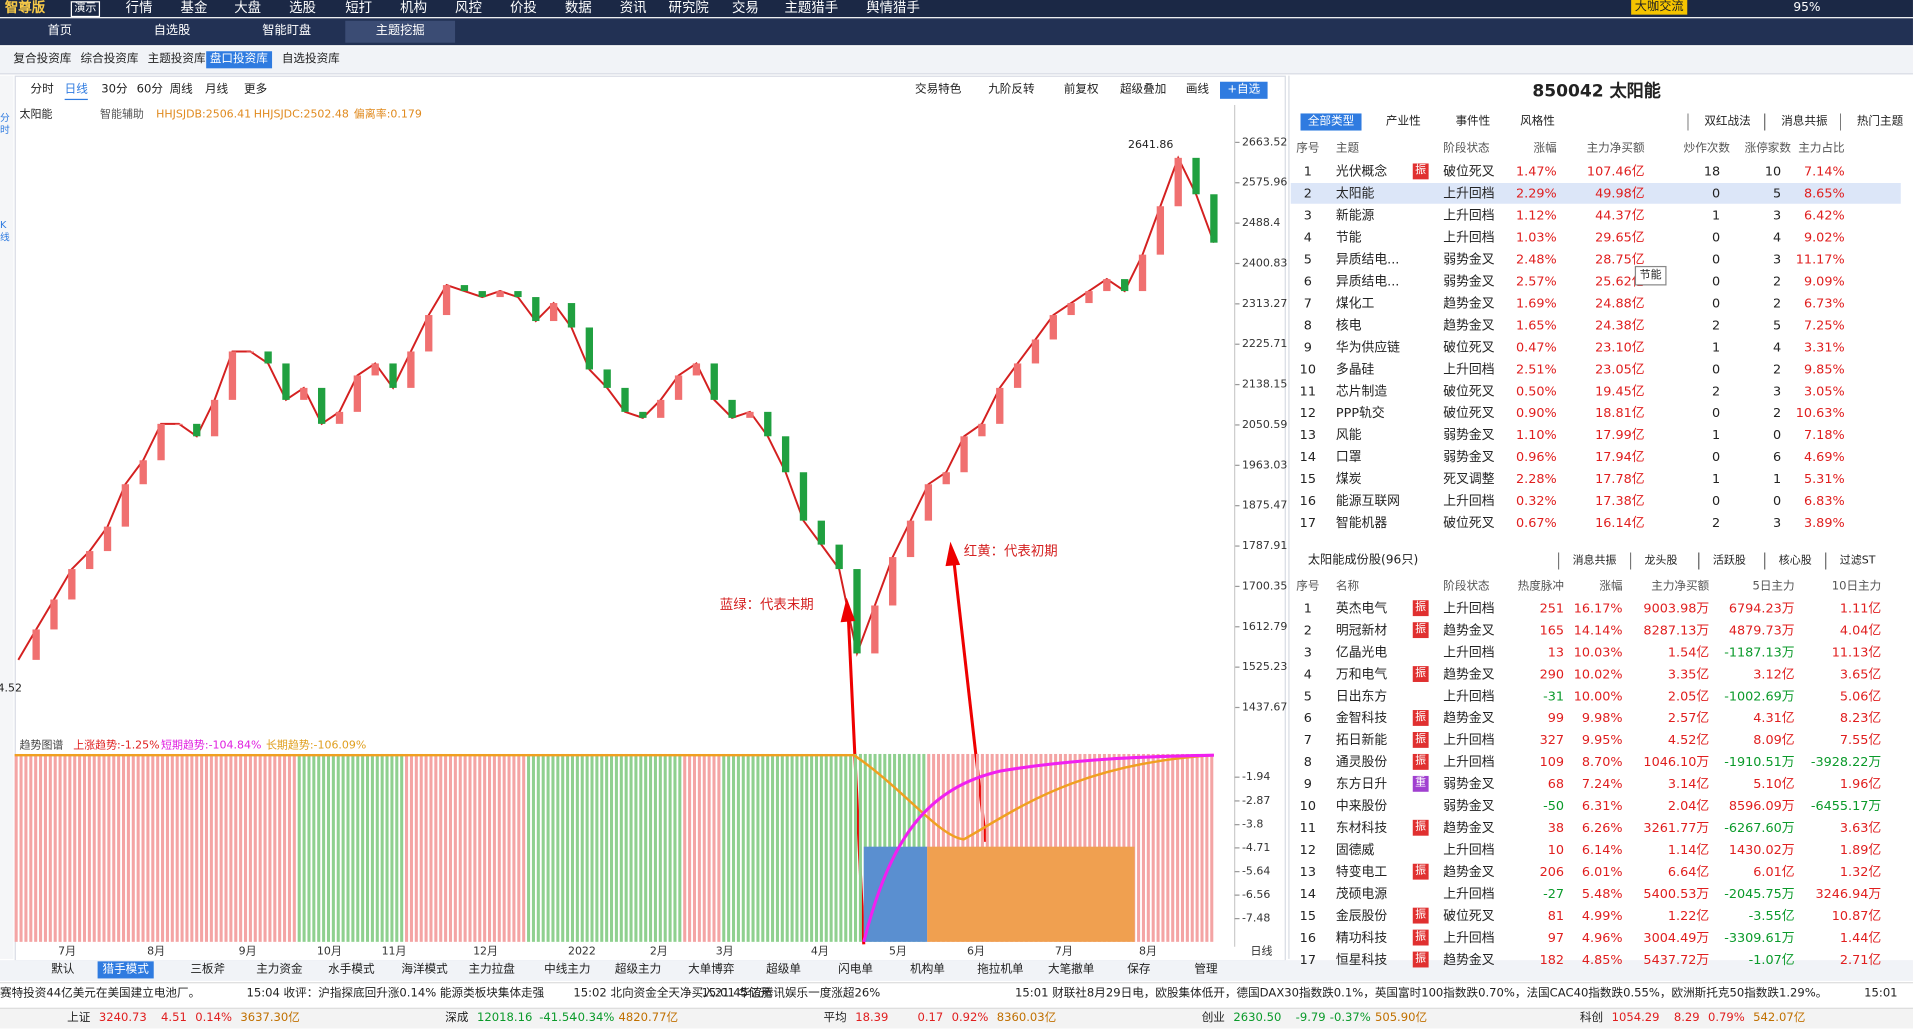 The image size is (1913, 1029). Describe the element at coordinates (1361, 696) in the screenshot. I see `cell: 日出东方` at that location.